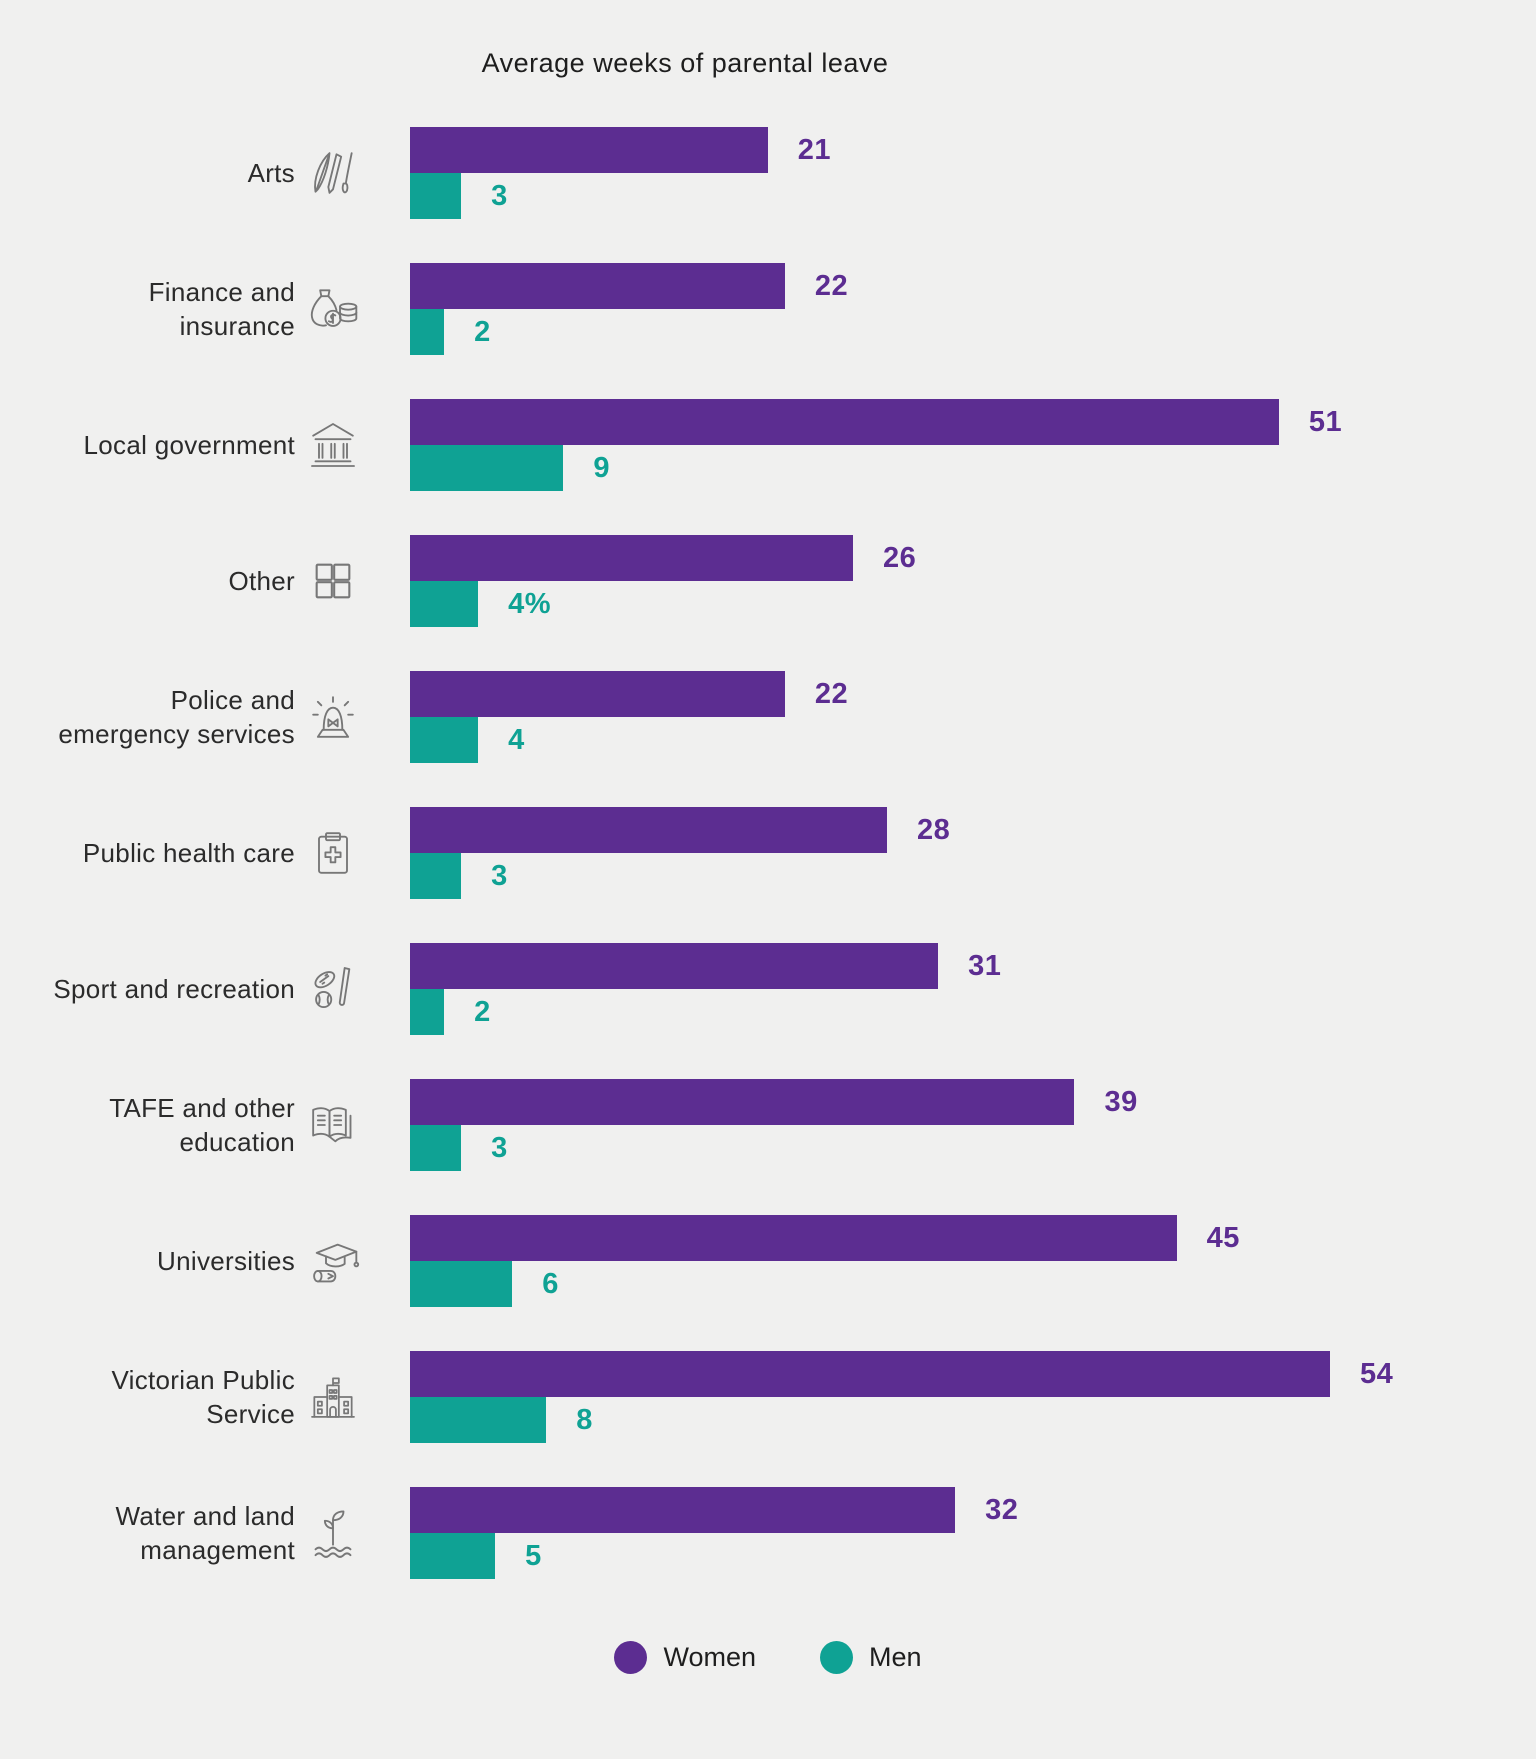  I want to click on public-health-icon, so click(332, 853).